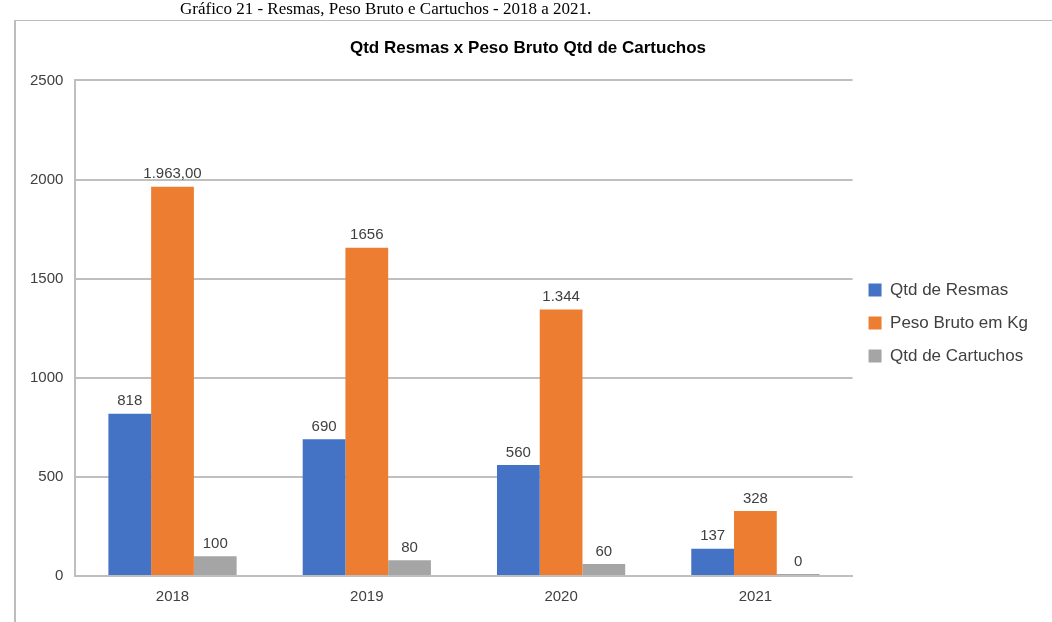 This screenshot has height=622, width=1052. Describe the element at coordinates (386, 9) in the screenshot. I see `text: Gráfico 21 - Resmas, Peso Bruto e Cartuchos - 2018 a 2021.` at that location.